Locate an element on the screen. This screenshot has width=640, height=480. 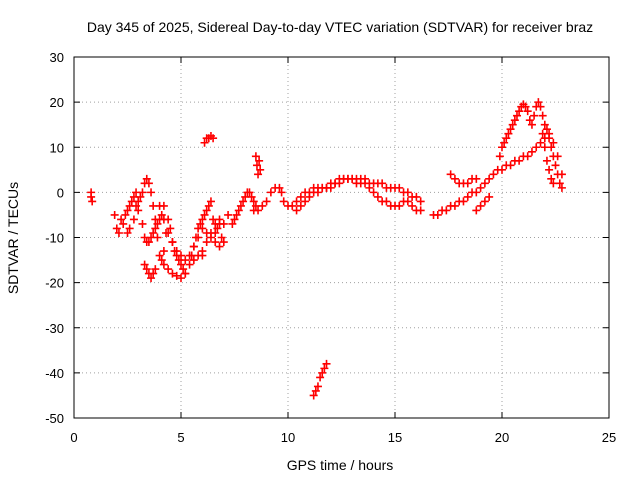
x-tick-labels: 0 5 10 15 20 25 is located at coordinates (343, 437).